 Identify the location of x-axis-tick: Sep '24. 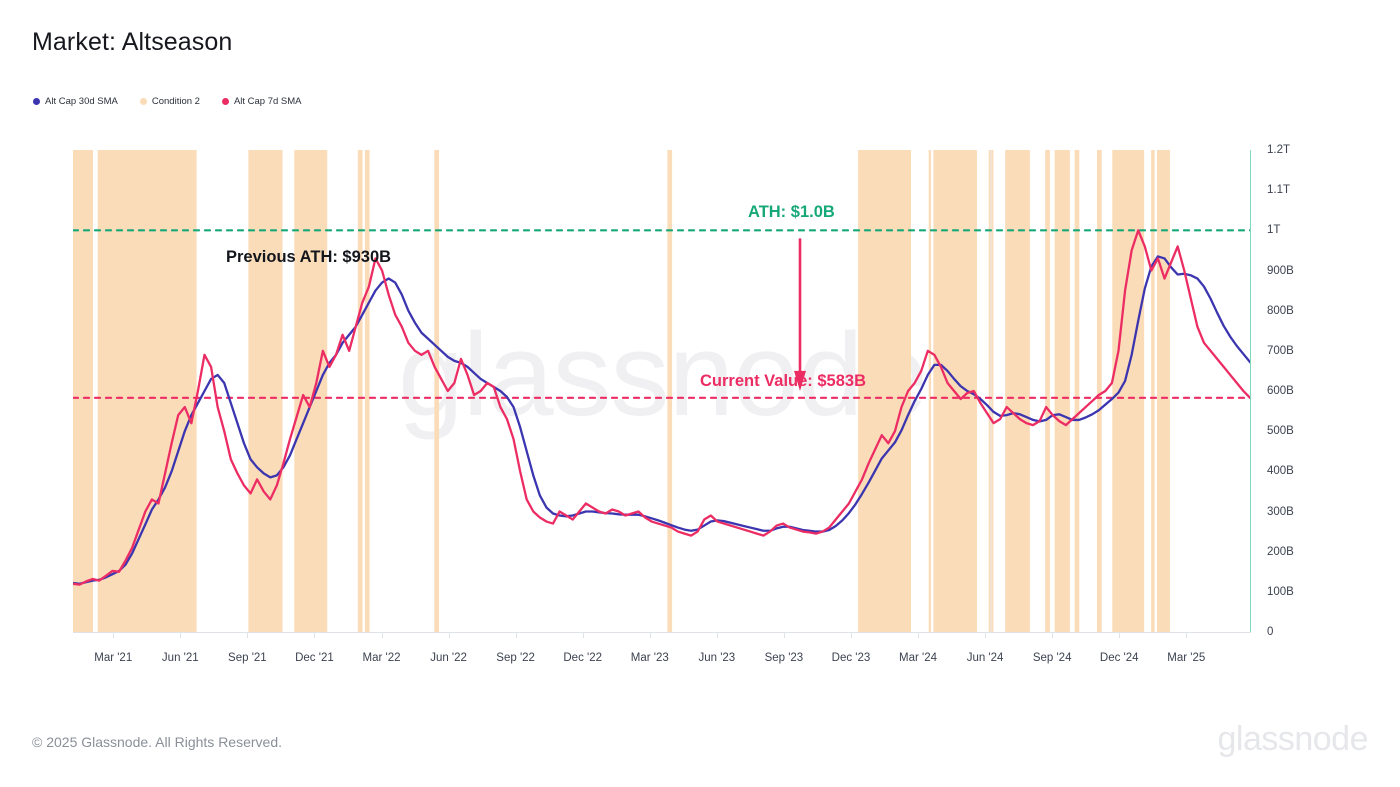
(1052, 658).